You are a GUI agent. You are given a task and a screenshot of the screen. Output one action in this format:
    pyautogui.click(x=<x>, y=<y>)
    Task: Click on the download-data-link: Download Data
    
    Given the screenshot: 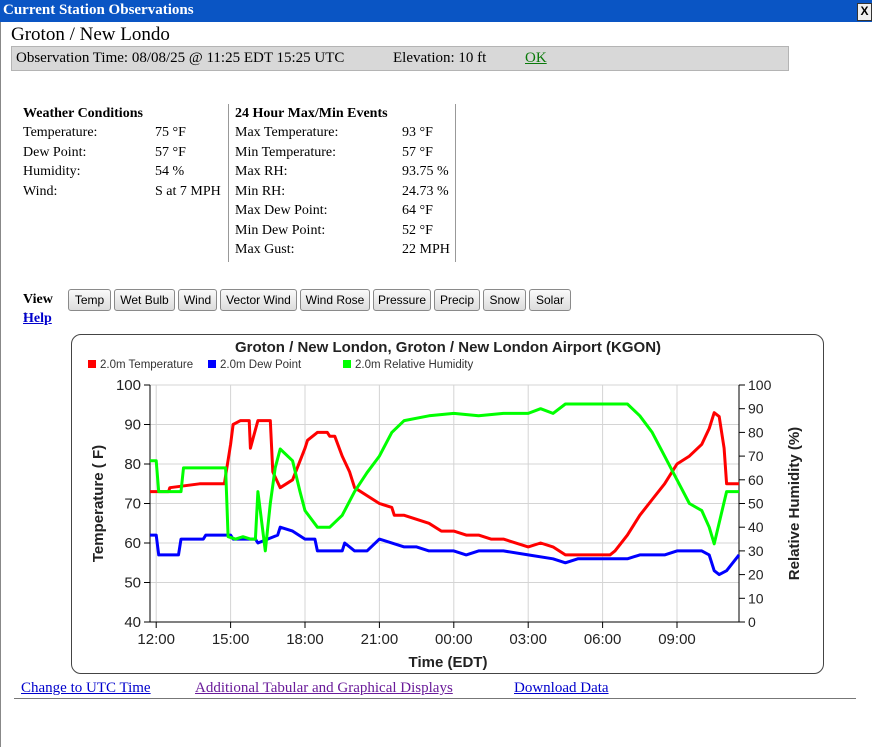 What is the action you would take?
    pyautogui.click(x=561, y=688)
    